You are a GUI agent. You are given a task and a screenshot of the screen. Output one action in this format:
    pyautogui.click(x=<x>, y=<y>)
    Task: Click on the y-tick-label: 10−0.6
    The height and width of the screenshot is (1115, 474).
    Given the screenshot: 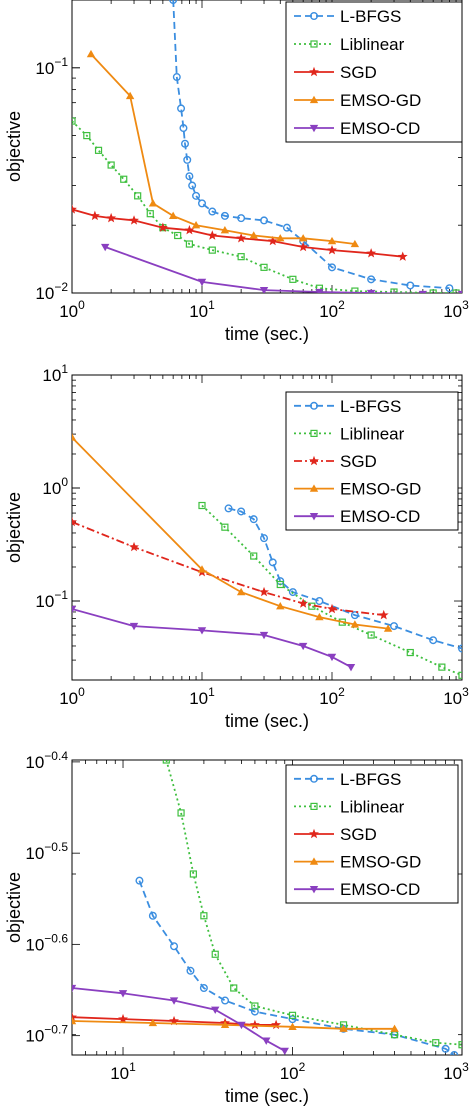 What is the action you would take?
    pyautogui.click(x=46, y=942)
    